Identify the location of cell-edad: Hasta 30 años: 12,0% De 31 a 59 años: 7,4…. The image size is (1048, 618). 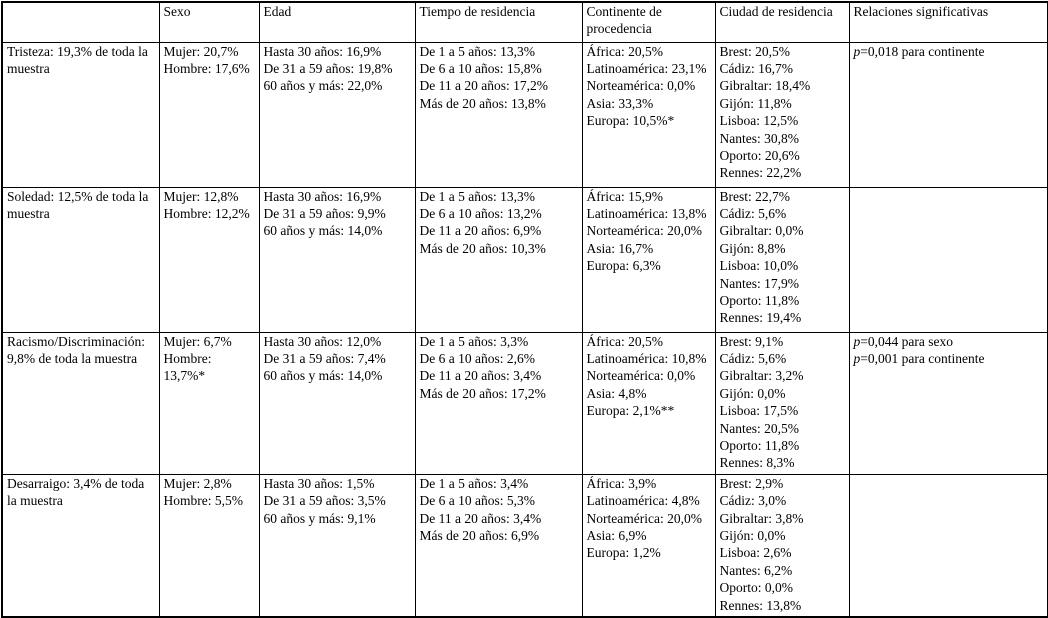
(337, 403).